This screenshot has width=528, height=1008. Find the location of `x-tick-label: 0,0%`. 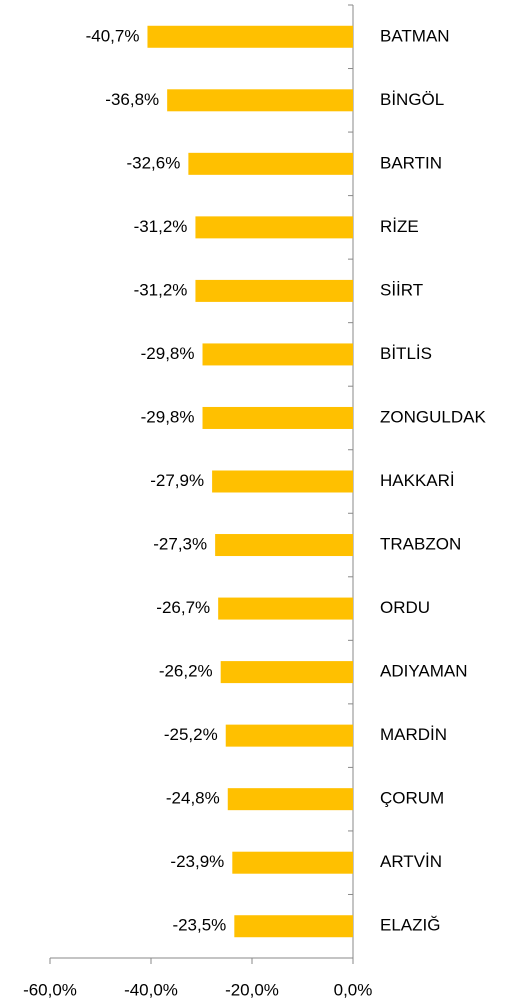

x-tick-label: 0,0% is located at coordinates (353, 989).